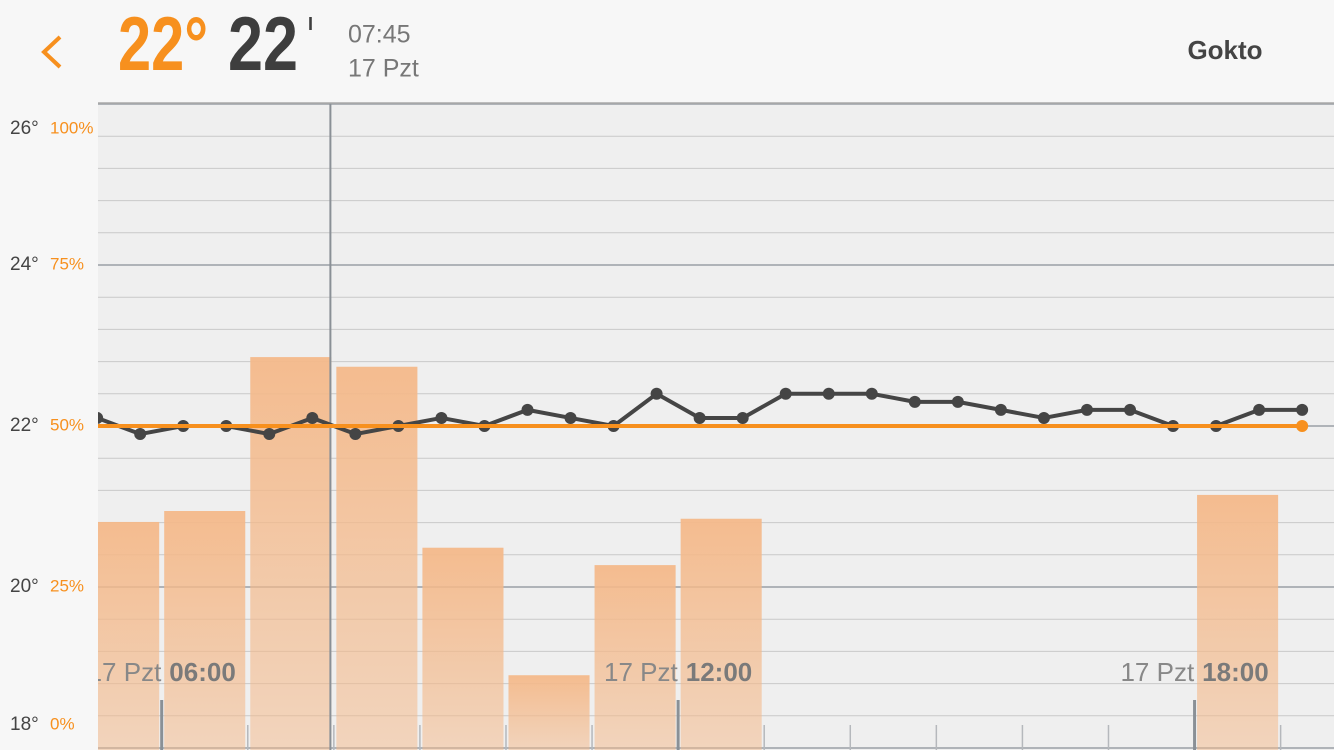 The width and height of the screenshot is (1334, 750). I want to click on axis: 18° 20° 22° 24° 26° 0% 25% 50% 75% 100%, so click(51, 426).